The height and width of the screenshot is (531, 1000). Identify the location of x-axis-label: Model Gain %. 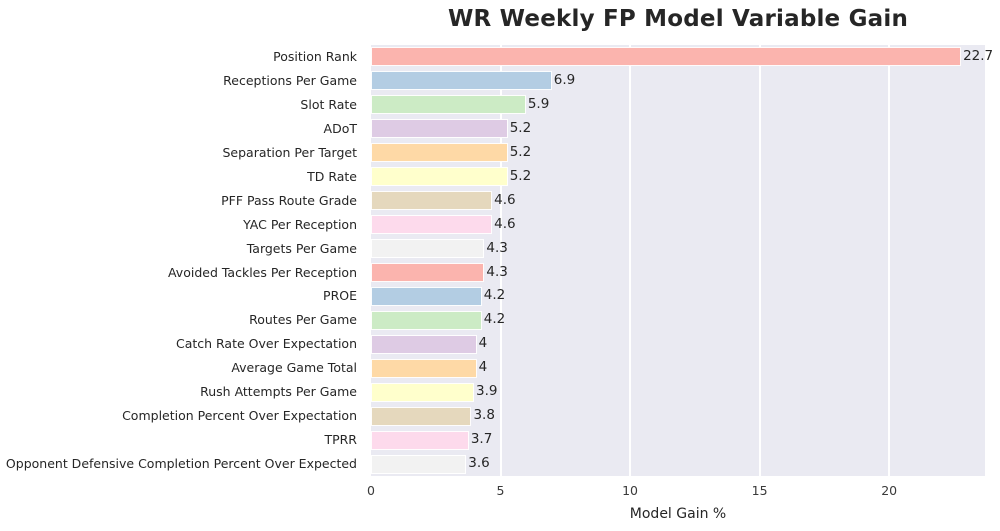
(678, 514).